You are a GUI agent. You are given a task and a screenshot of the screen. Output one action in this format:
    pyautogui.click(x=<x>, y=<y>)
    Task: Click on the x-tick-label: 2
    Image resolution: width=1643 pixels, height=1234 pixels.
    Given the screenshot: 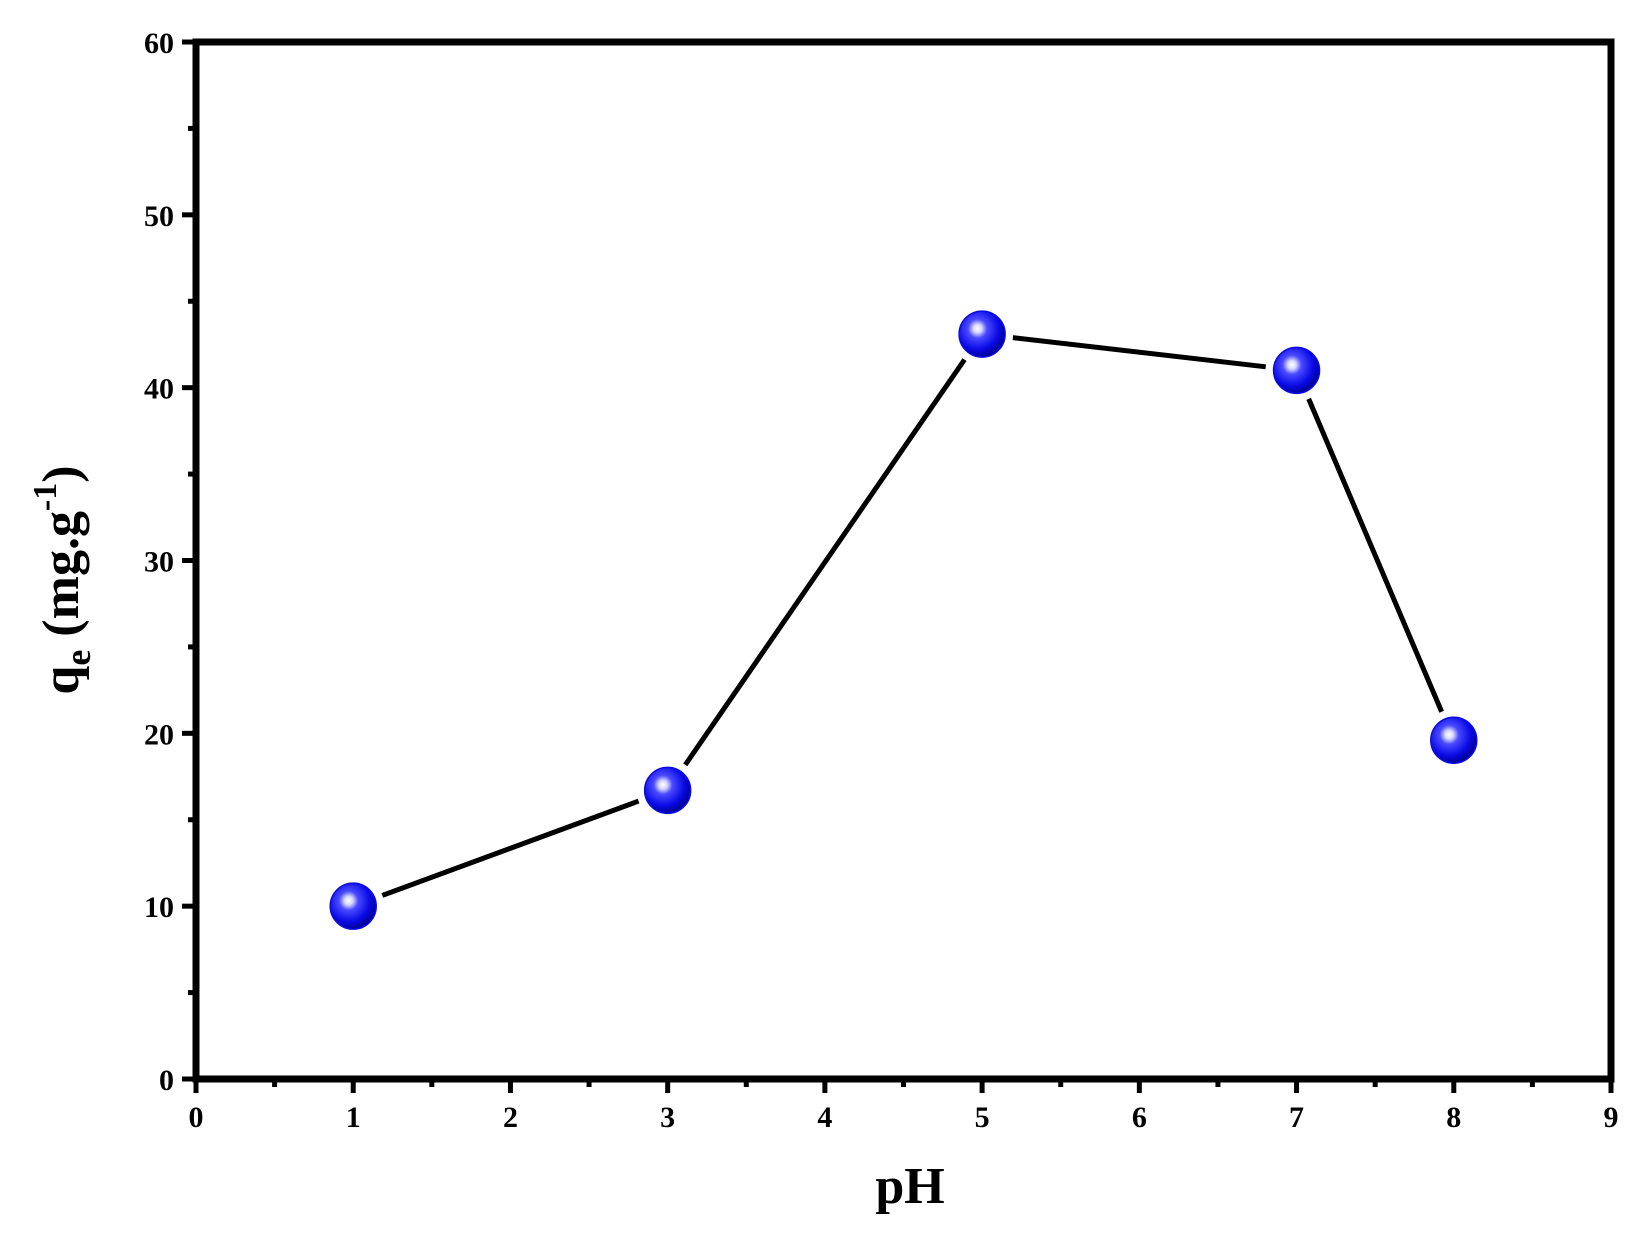 What is the action you would take?
    pyautogui.click(x=510, y=1117)
    